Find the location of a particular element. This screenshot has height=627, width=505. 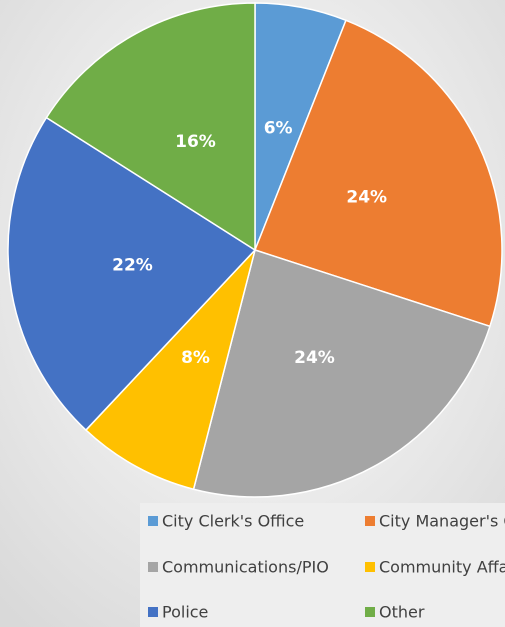

data-label: 8% is located at coordinates (195, 358).